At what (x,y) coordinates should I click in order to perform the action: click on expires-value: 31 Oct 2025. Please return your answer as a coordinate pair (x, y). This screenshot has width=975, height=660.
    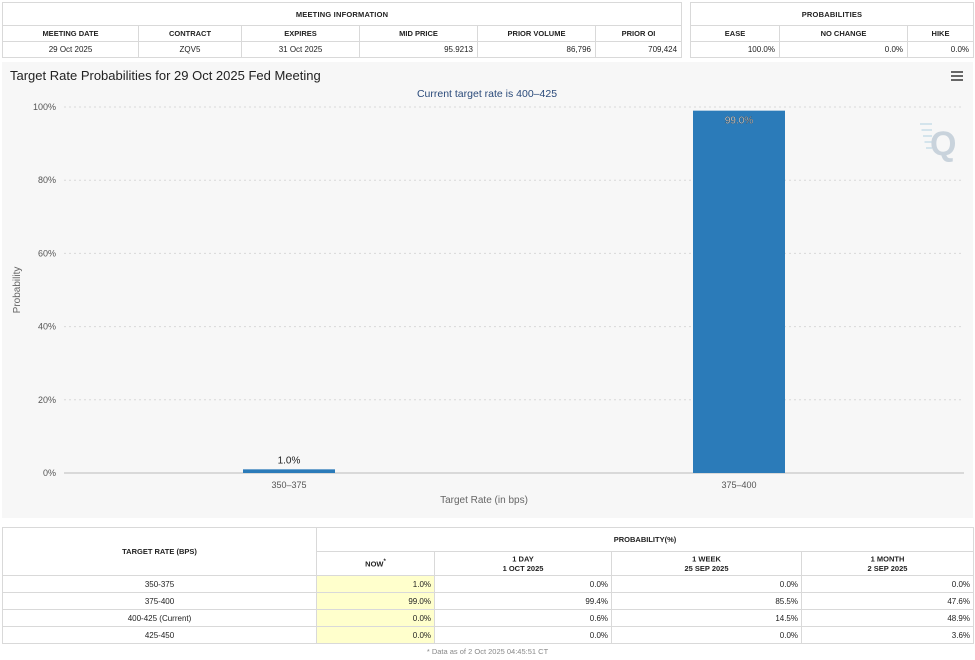
    Looking at the image, I should click on (300, 49).